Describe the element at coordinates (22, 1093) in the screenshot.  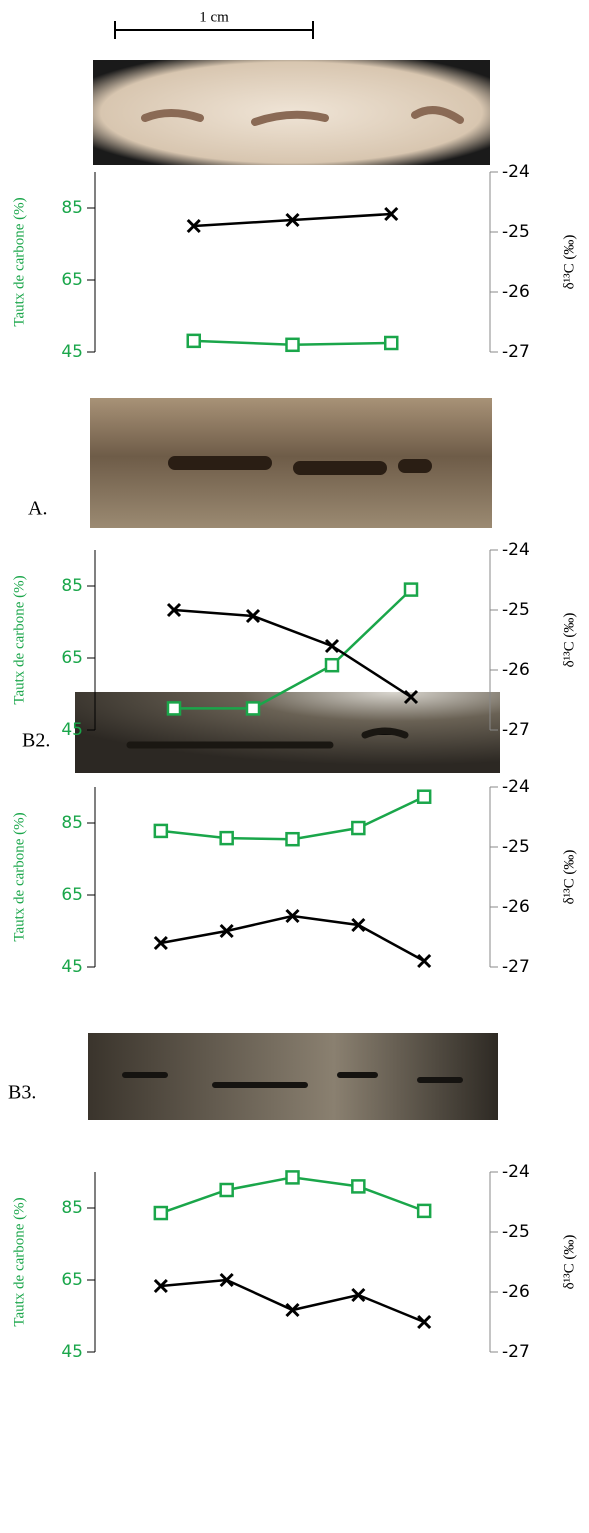
I see `panel-label: B3.` at that location.